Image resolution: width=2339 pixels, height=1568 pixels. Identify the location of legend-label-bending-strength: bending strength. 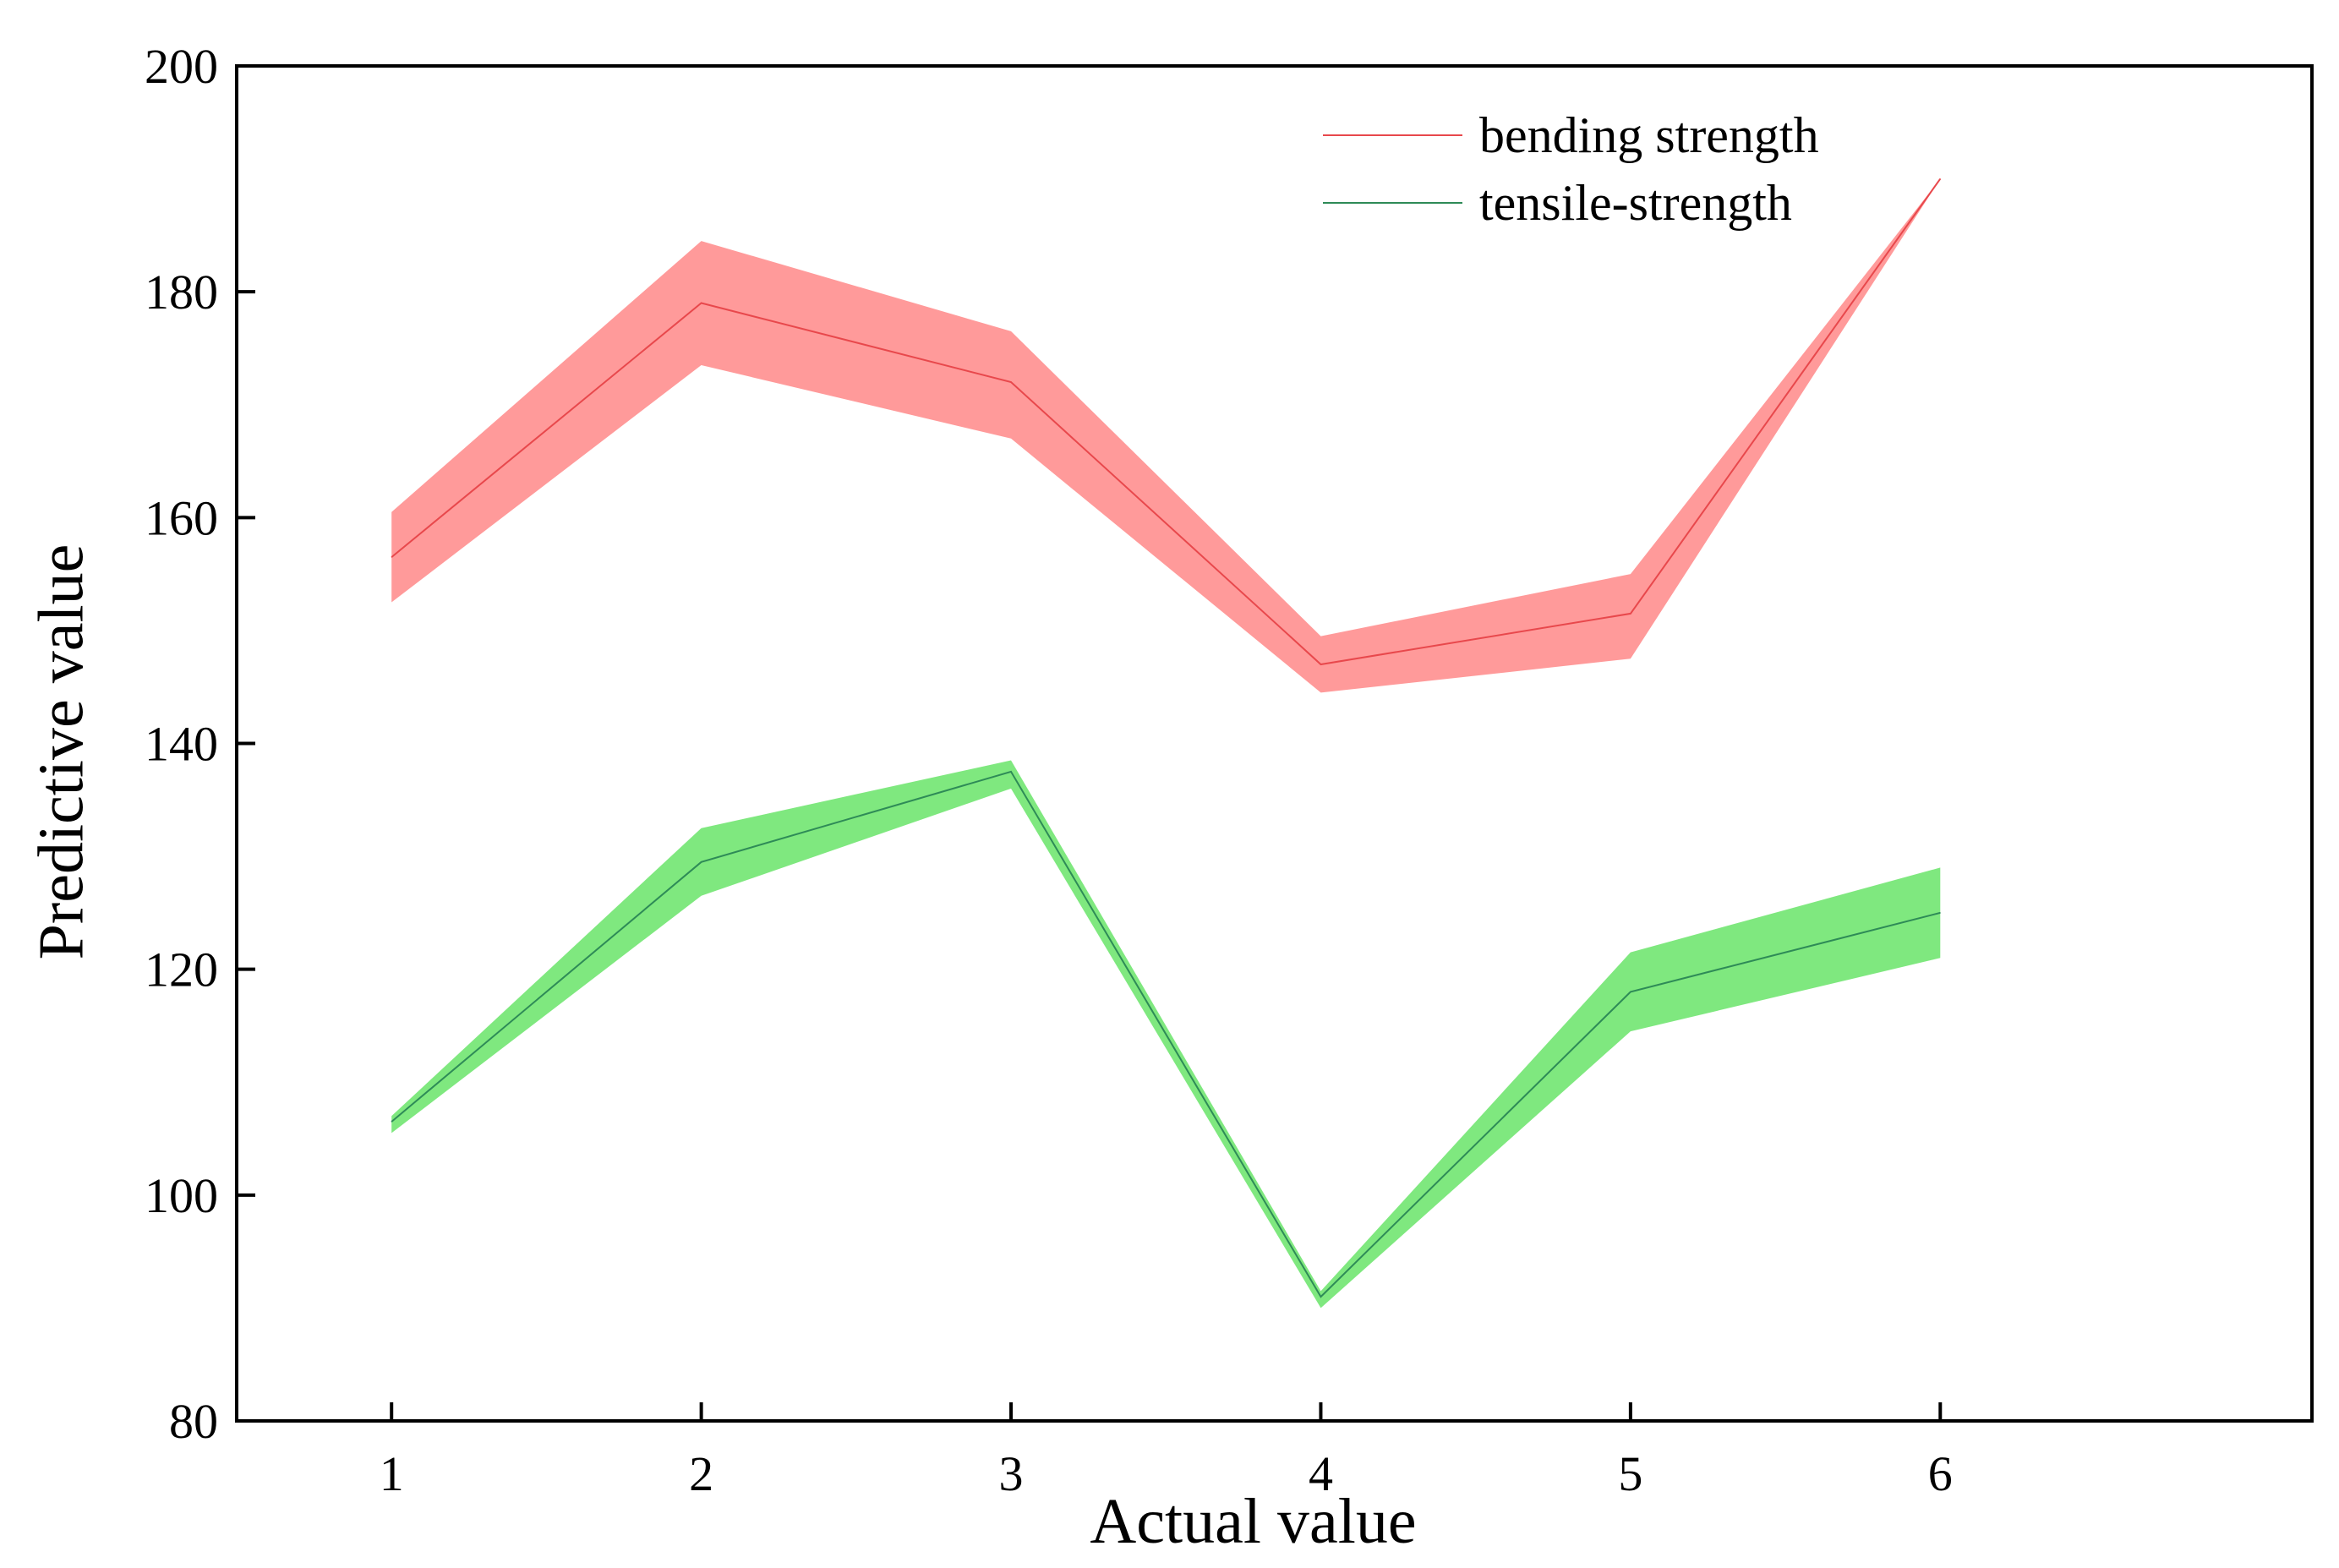
(1649, 135).